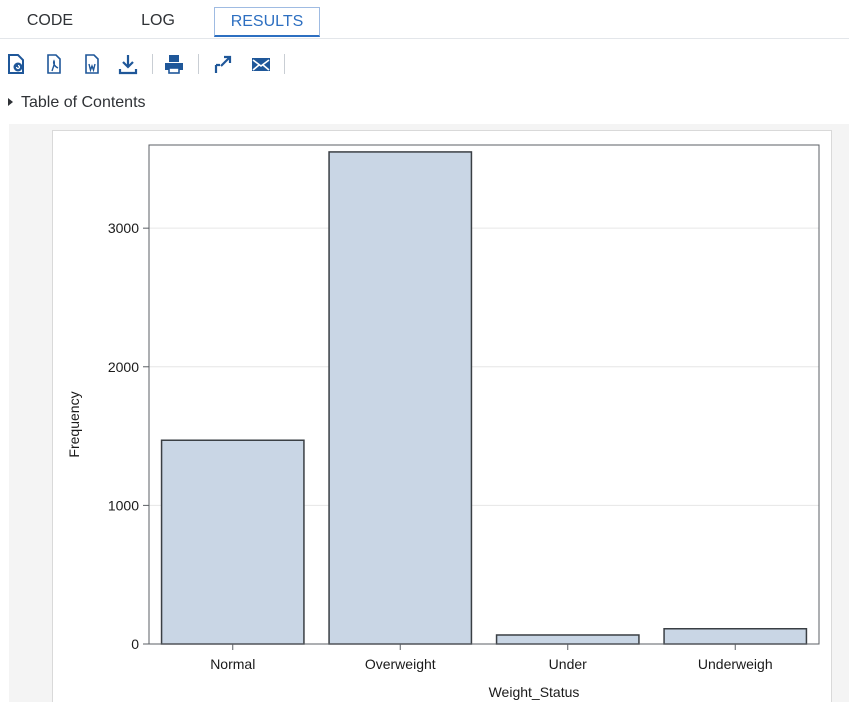 This screenshot has width=849, height=708. What do you see at coordinates (74, 424) in the screenshot?
I see `y-axis-label: Frequency` at bounding box center [74, 424].